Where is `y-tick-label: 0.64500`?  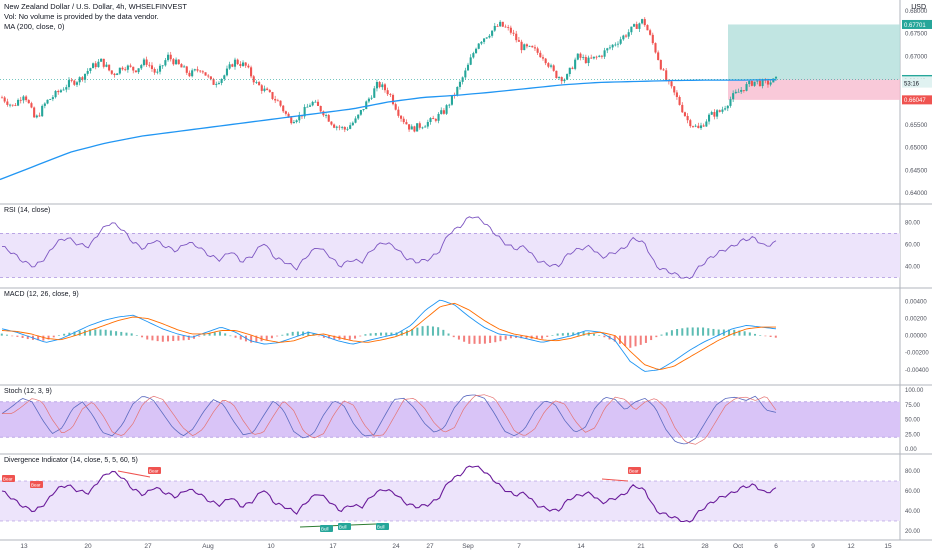 y-tick-label: 0.64500 is located at coordinates (916, 170).